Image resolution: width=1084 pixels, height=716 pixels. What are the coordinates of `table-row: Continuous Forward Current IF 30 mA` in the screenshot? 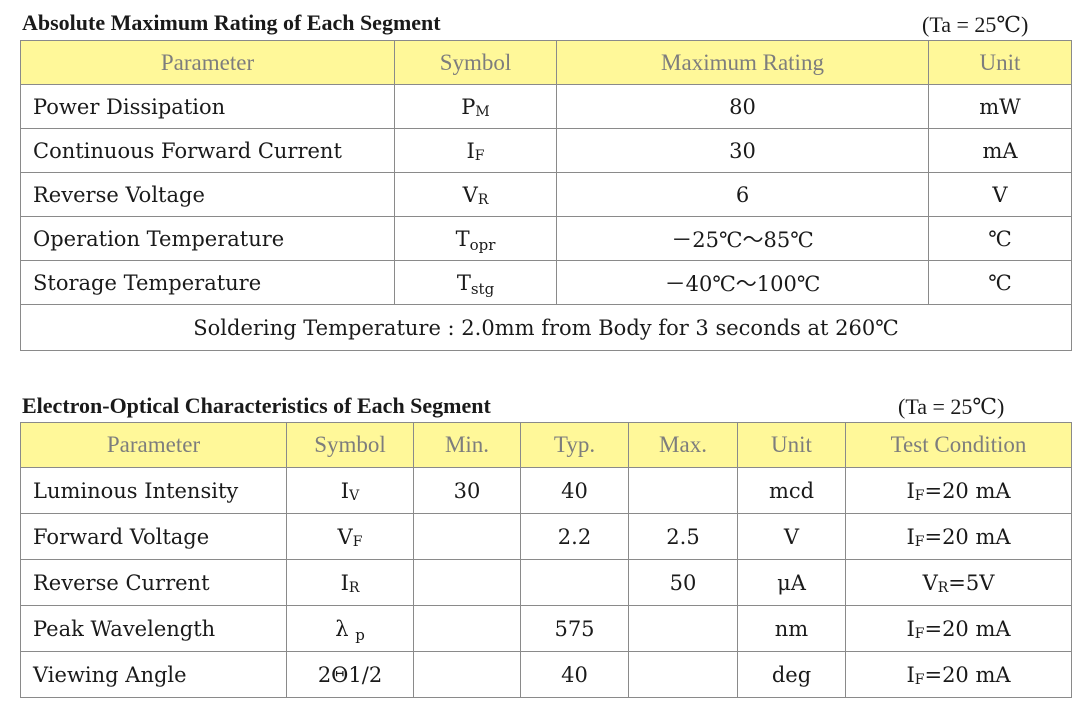 It's located at (546, 150).